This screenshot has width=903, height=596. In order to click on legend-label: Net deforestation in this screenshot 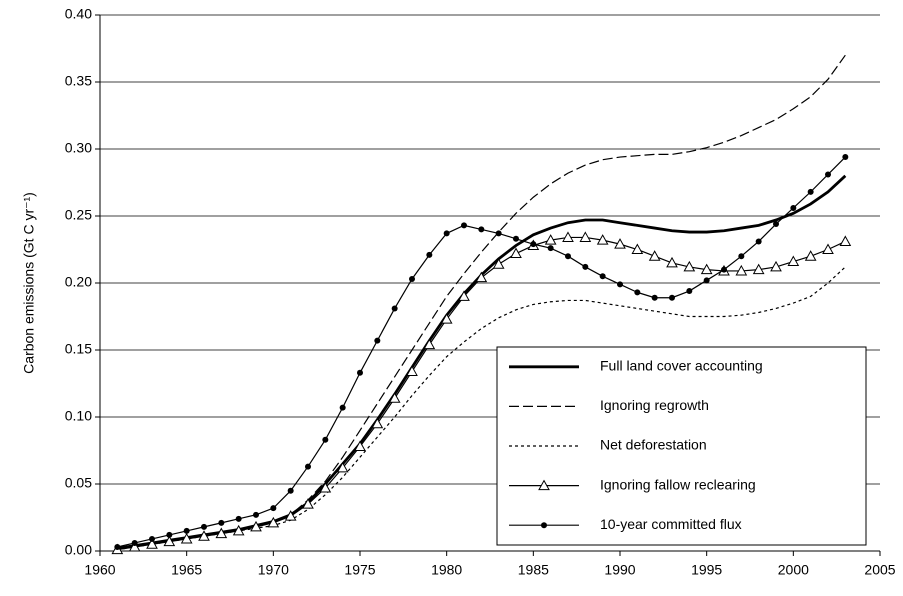, I will do `click(653, 445)`.